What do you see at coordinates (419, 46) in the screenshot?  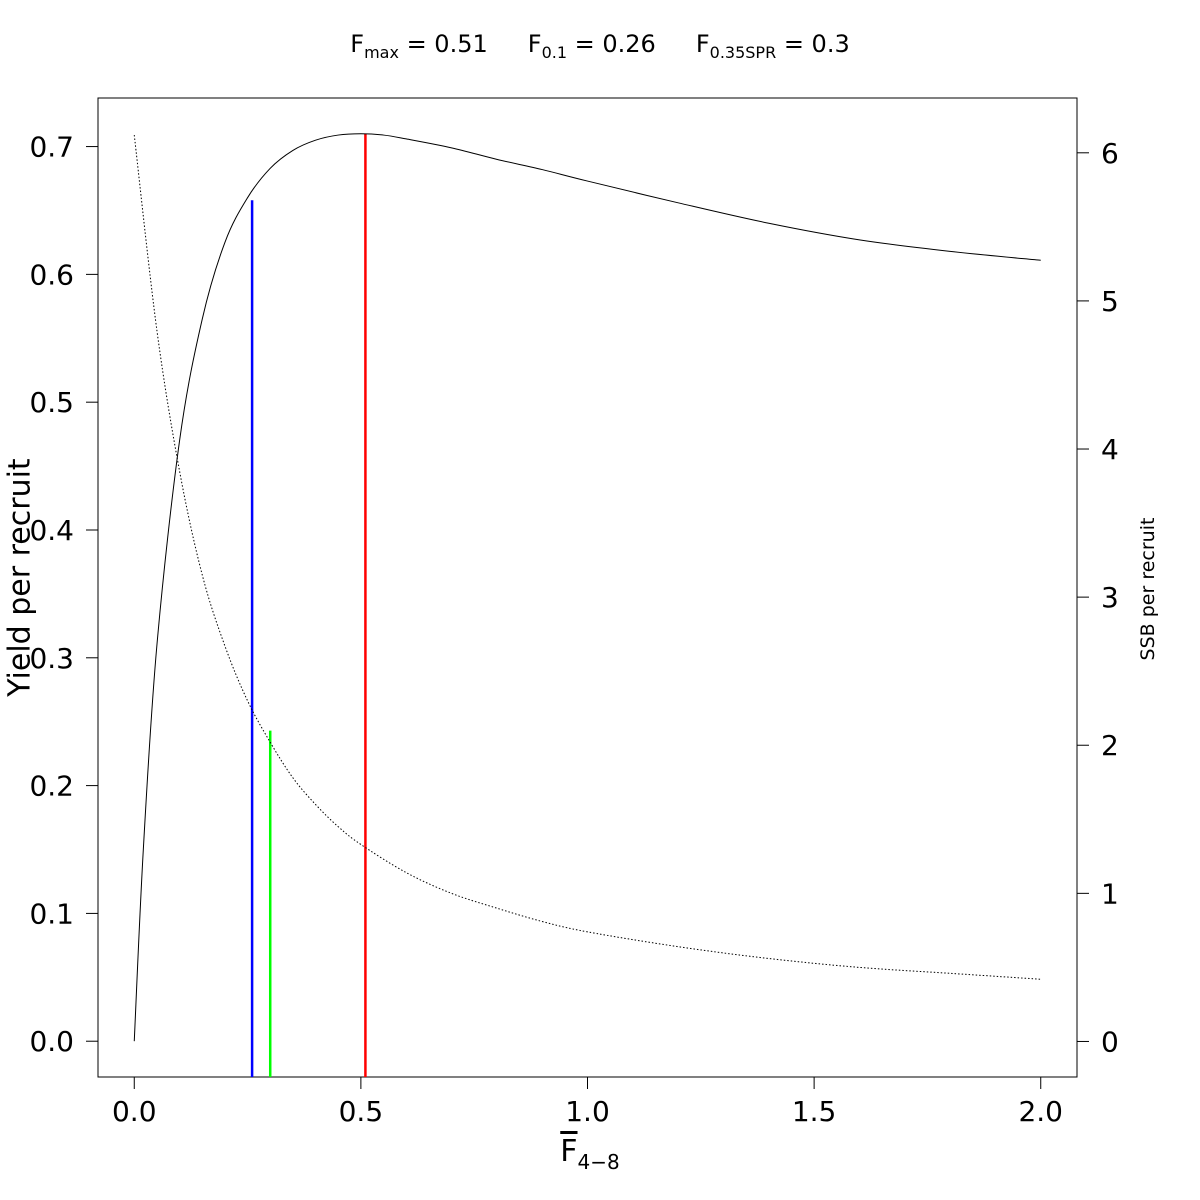 I see `fmax-label: Fmax = 0.51` at bounding box center [419, 46].